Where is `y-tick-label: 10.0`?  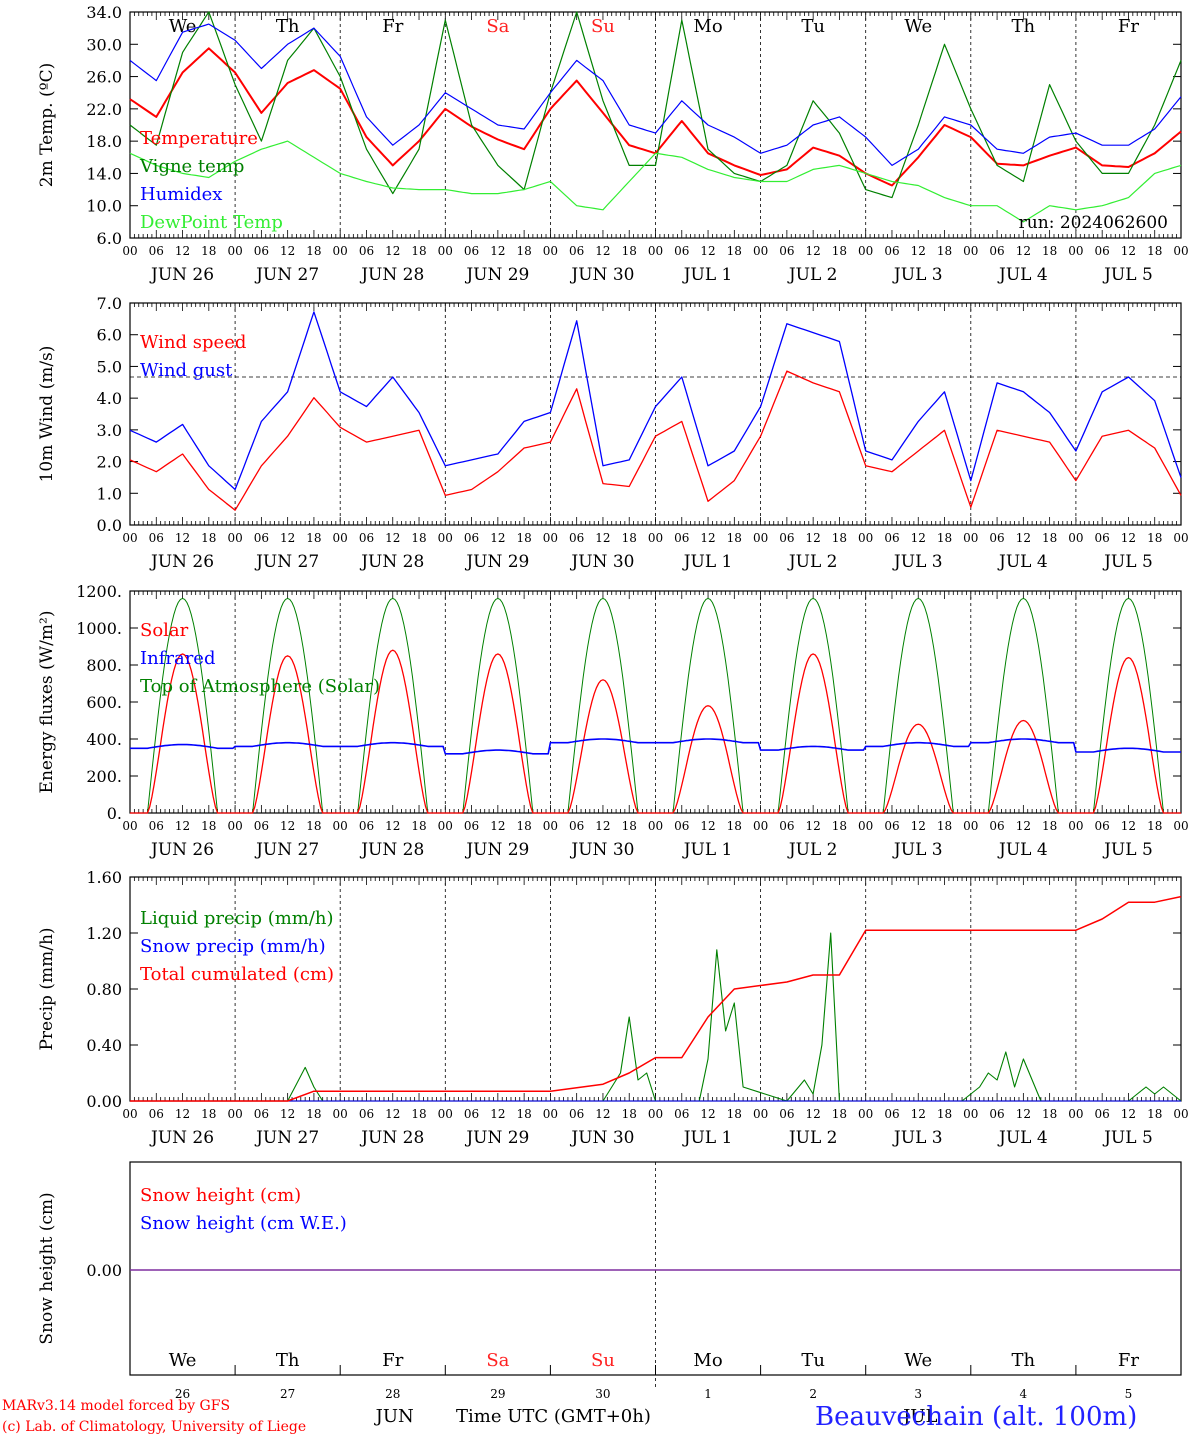
y-tick-label: 10.0 is located at coordinates (104, 206).